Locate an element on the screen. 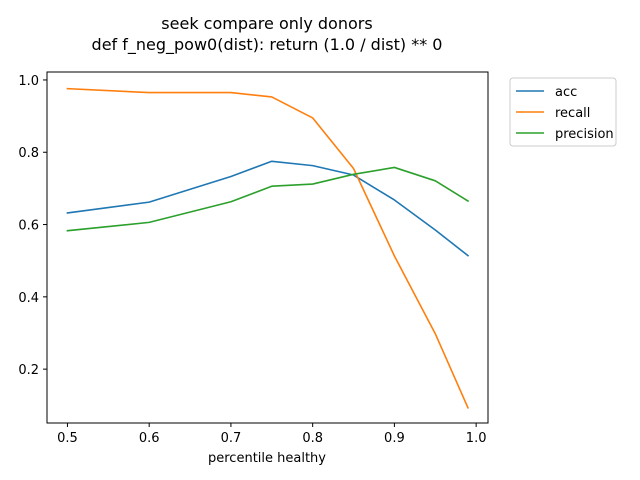 This screenshot has height=480, width=640. x-axis-ticks: 0.5 0.6 0.7 0.8 0.9 1.0 is located at coordinates (271, 434).